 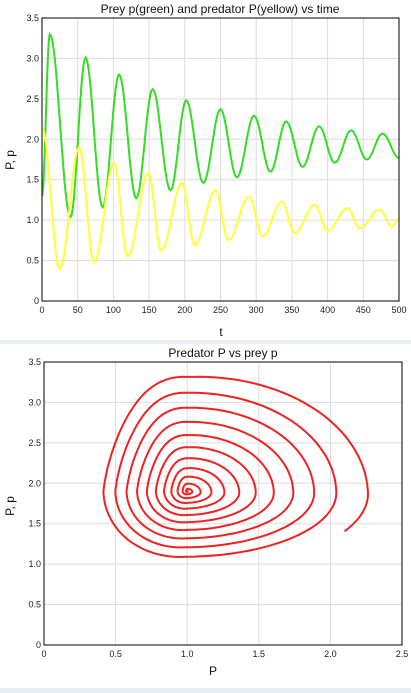 What do you see at coordinates (115, 654) in the screenshot?
I see `x-tick-label: 0.5` at bounding box center [115, 654].